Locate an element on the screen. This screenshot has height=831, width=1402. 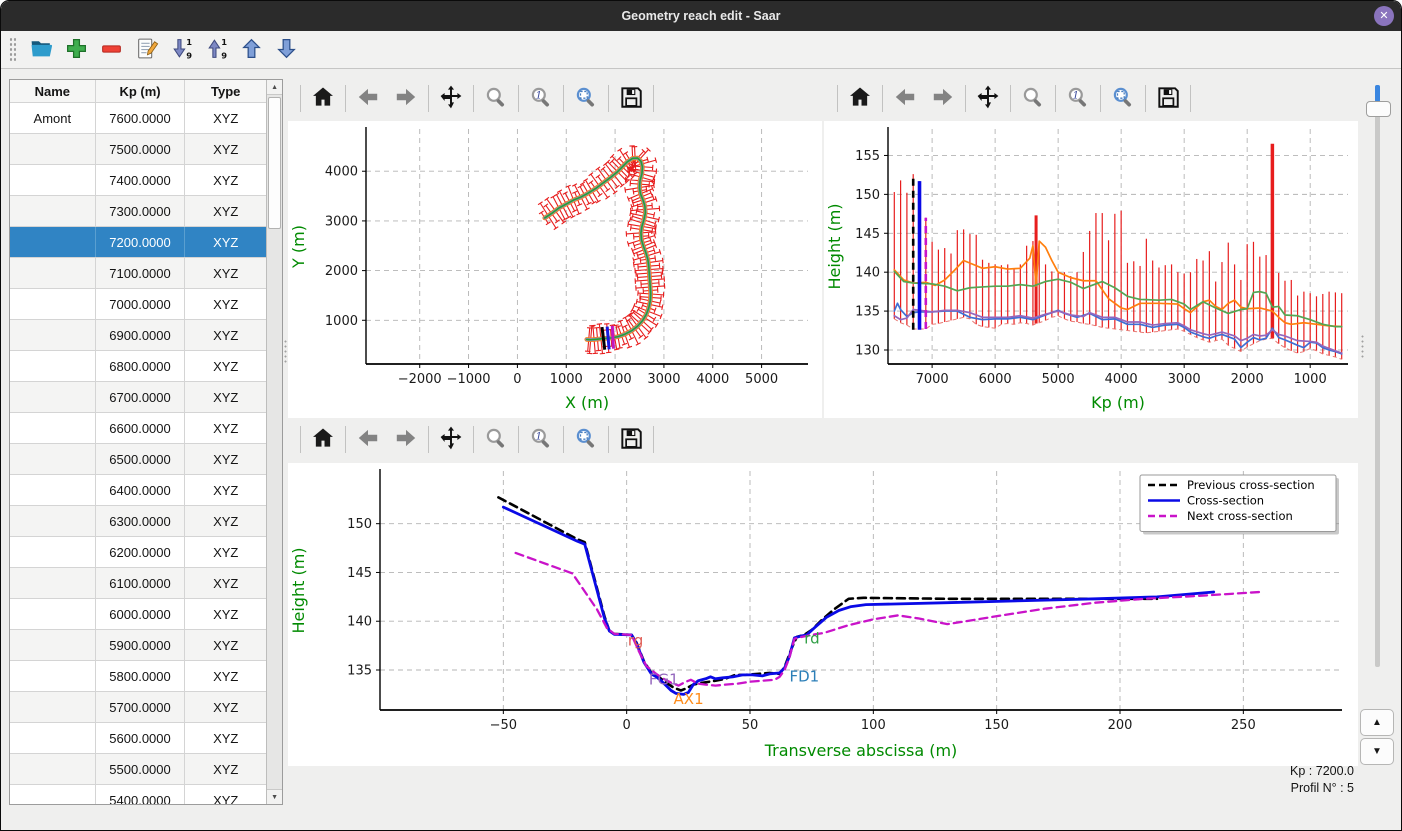
table-row: 6500.0000 XYZ is located at coordinates (138, 459).